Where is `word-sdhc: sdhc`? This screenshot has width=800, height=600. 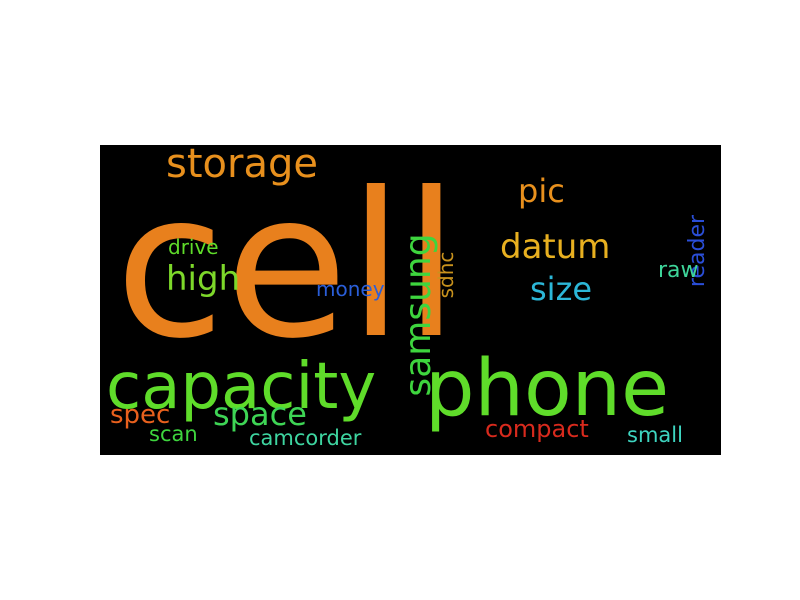 word-sdhc: sdhc is located at coordinates (446, 275).